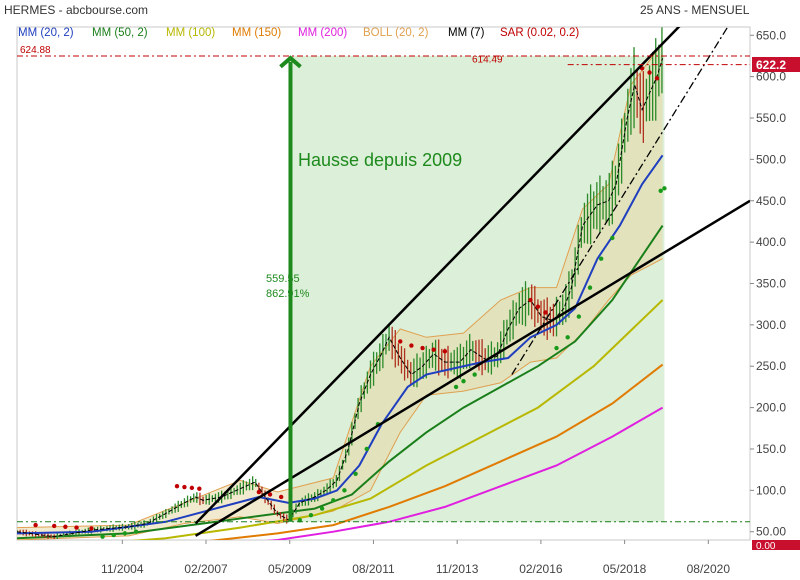 Image resolution: width=800 pixels, height=580 pixels. What do you see at coordinates (771, 35) in the screenshot?
I see `y-tick-label: 650.0` at bounding box center [771, 35].